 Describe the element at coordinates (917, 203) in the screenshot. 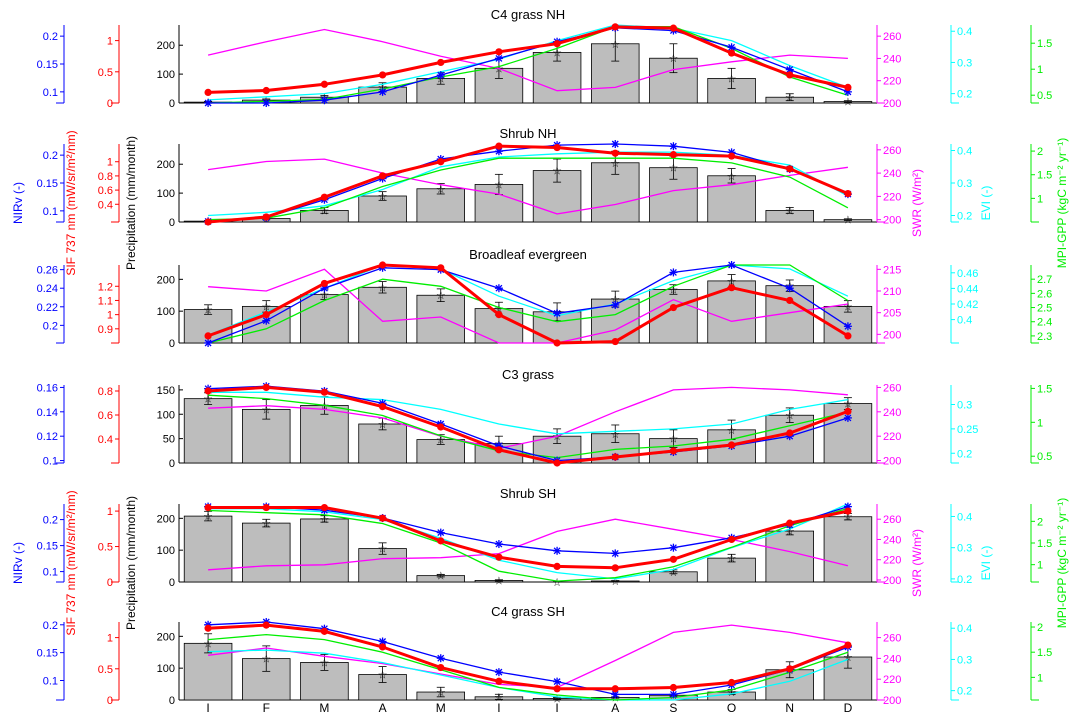

I see `swr-axis-label: SWR (W/m²)` at that location.